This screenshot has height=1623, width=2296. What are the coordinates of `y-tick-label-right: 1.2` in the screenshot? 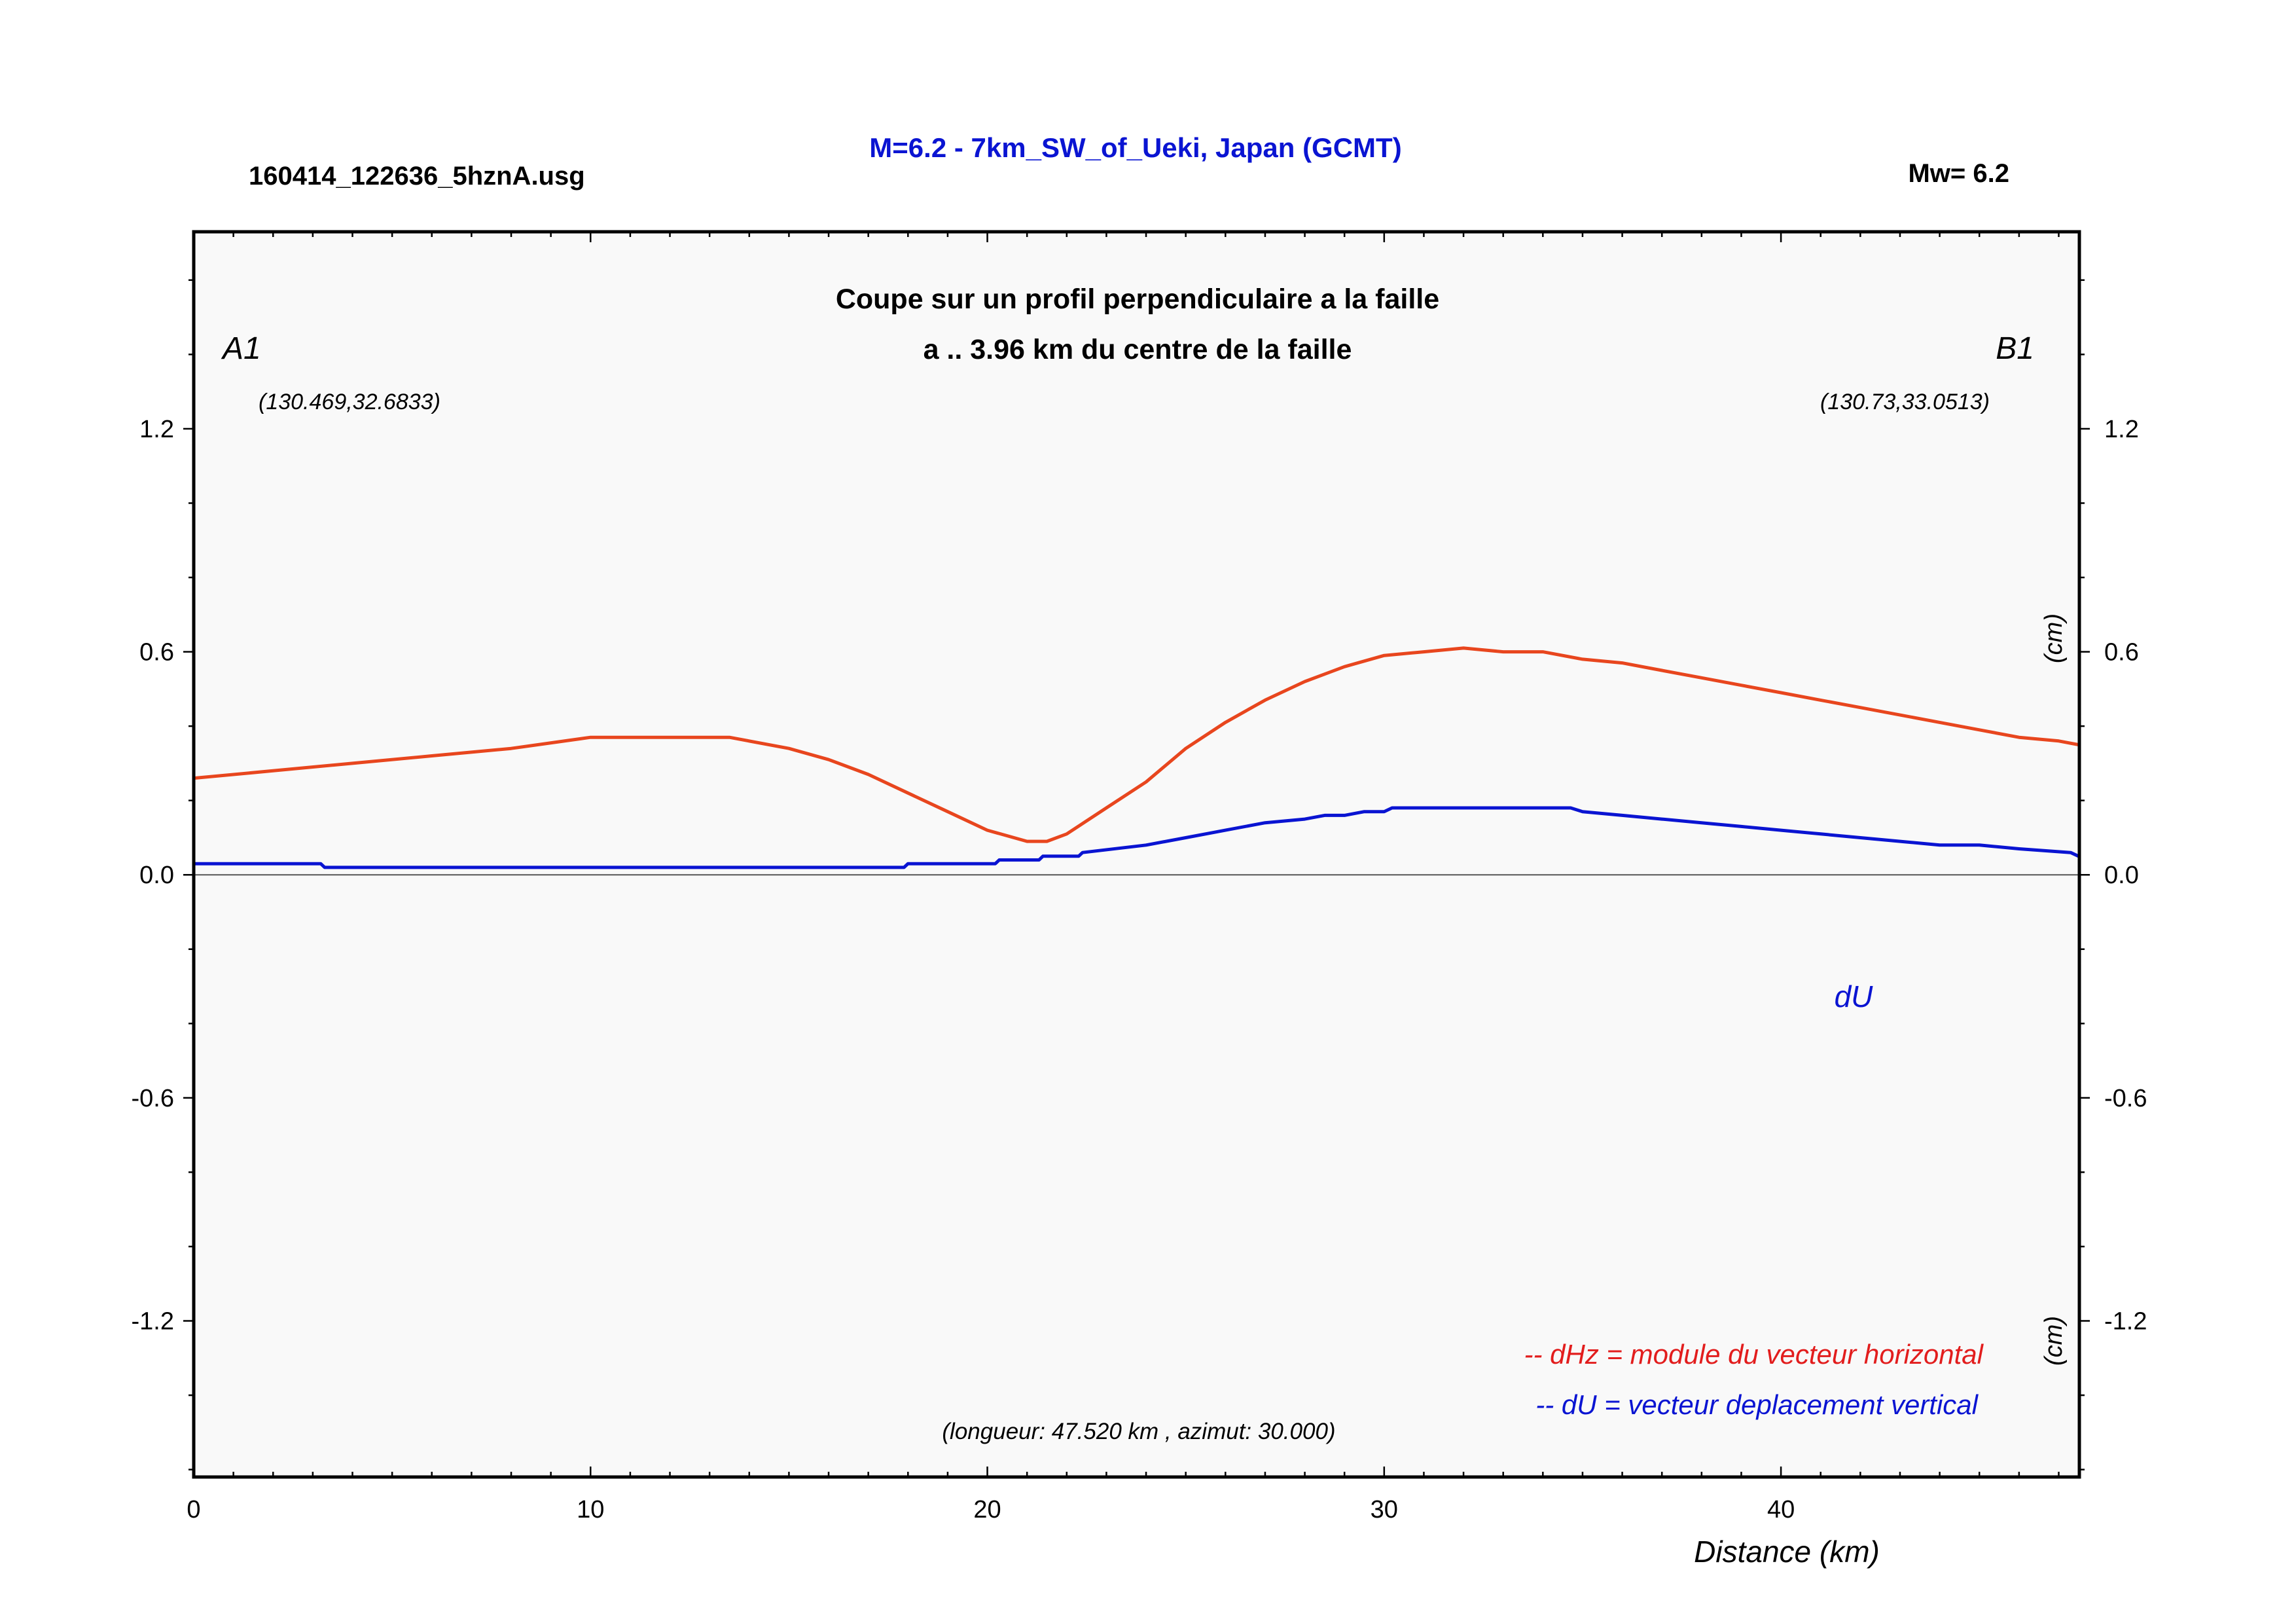 It's located at (2121, 429).